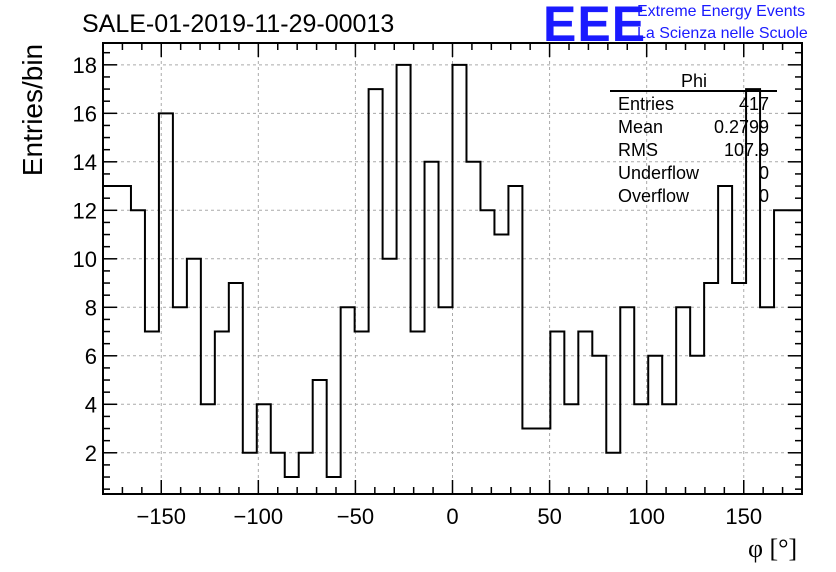 The image size is (836, 572). I want to click on x-tick-label: −150, so click(161, 516).